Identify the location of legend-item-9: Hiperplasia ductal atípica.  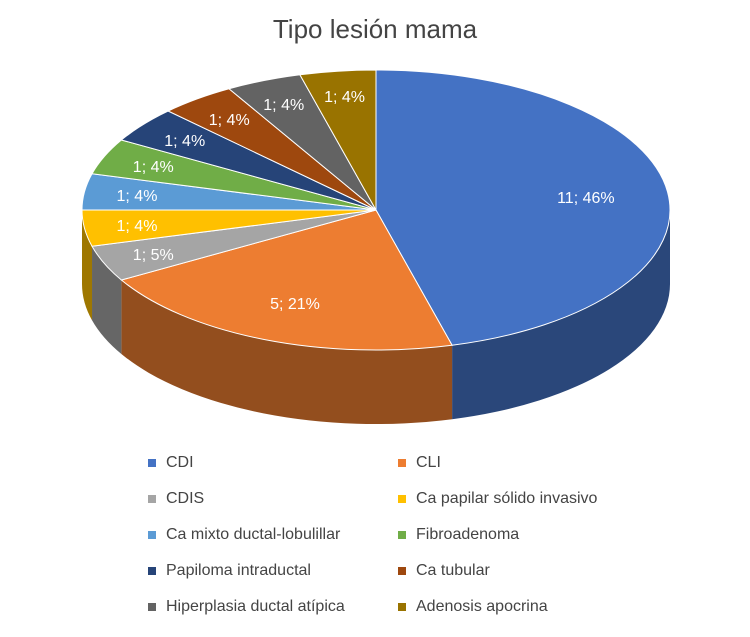
(246, 607).